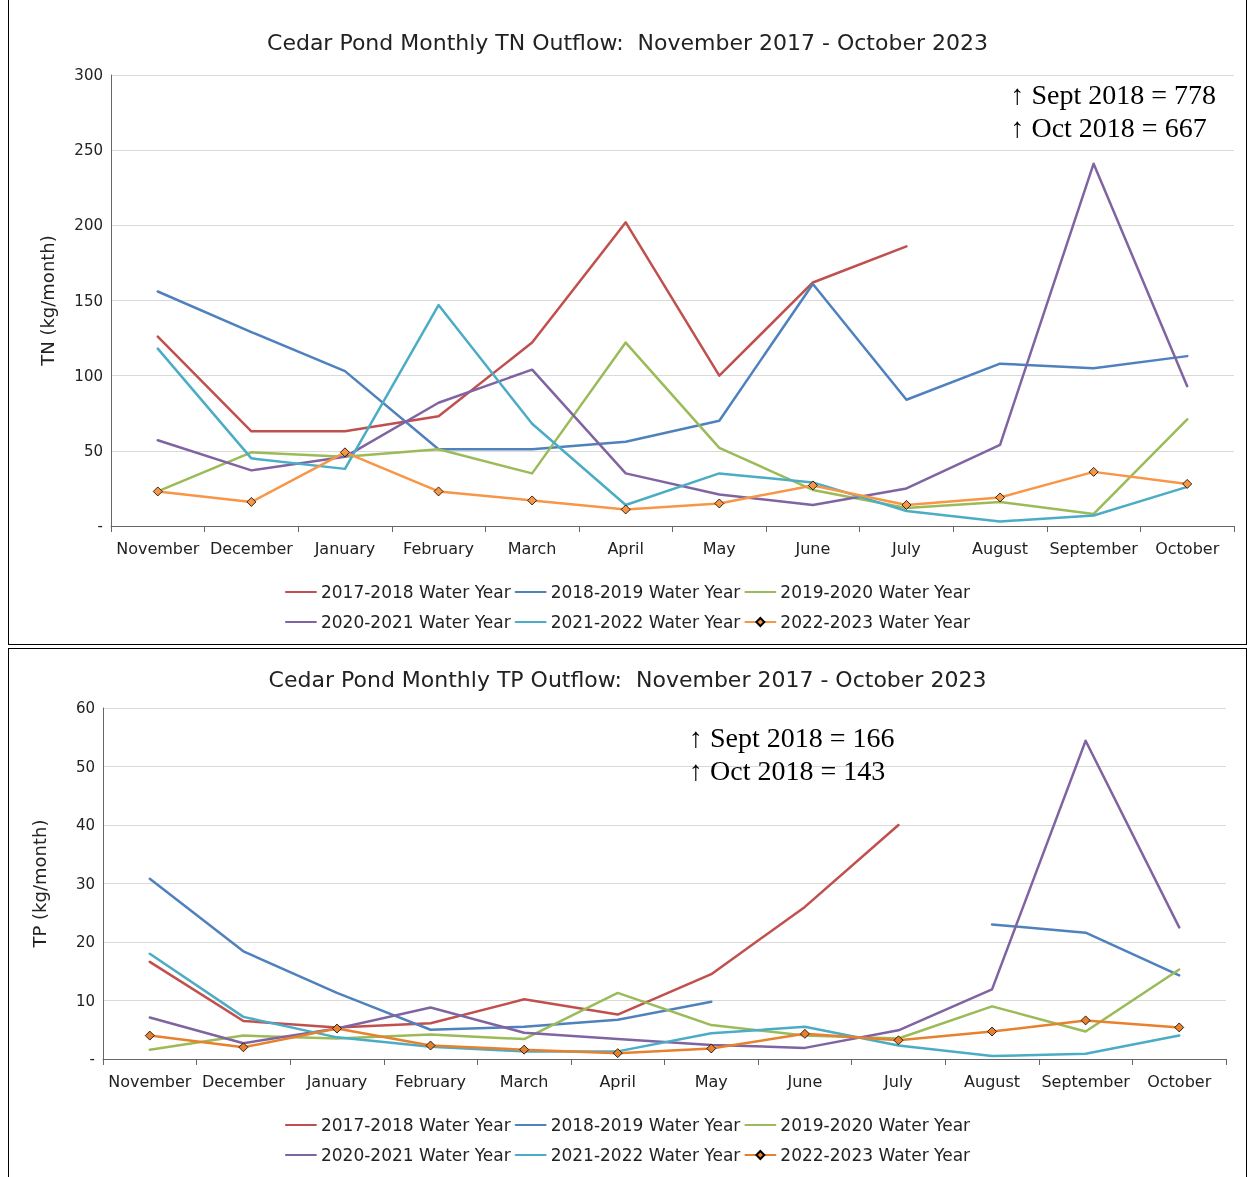 This screenshot has height=1177, width=1249. What do you see at coordinates (627, 42) in the screenshot?
I see `chart-title: Cedar Pond Monthly TN Outflow: November 2017 - October 2023` at bounding box center [627, 42].